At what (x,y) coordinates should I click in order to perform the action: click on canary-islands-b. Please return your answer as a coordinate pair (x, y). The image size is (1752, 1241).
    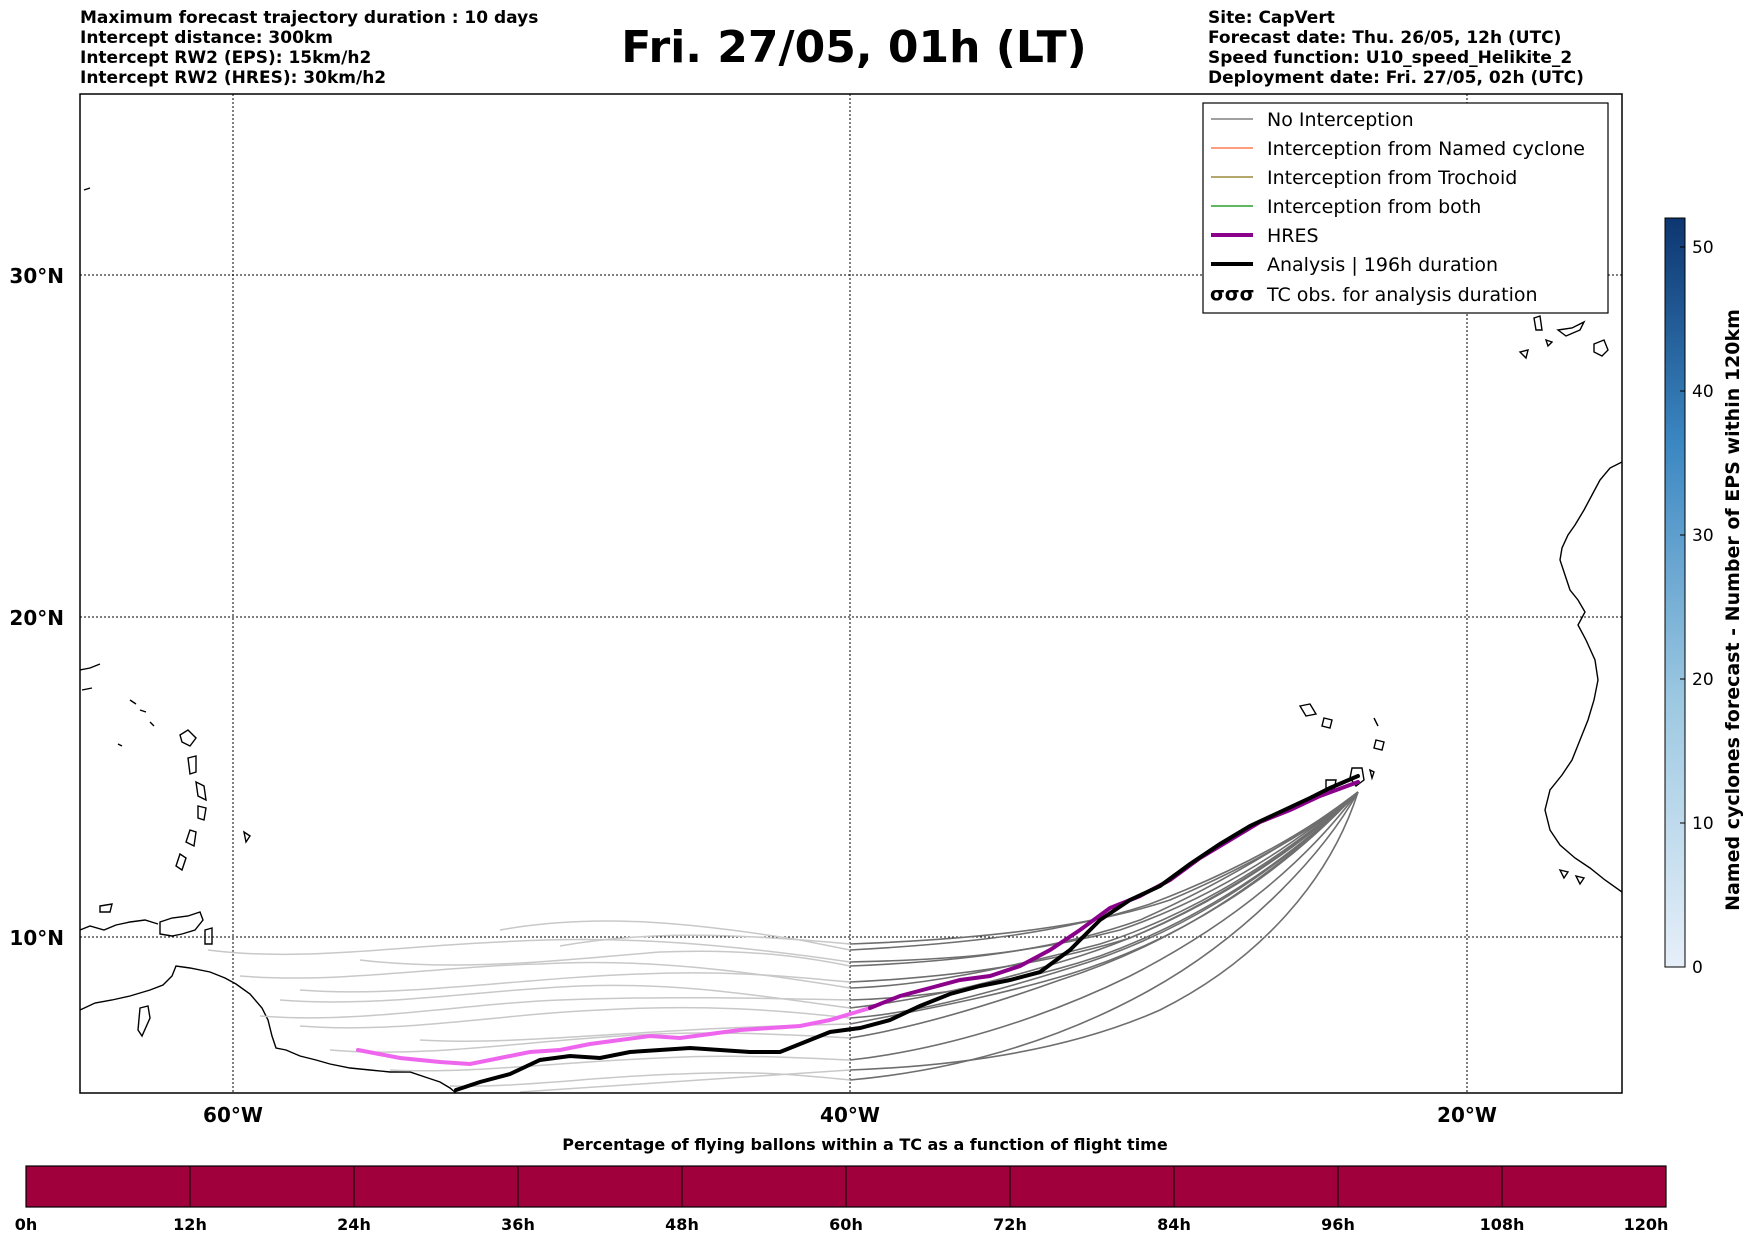
    Looking at the image, I should click on (1571, 328).